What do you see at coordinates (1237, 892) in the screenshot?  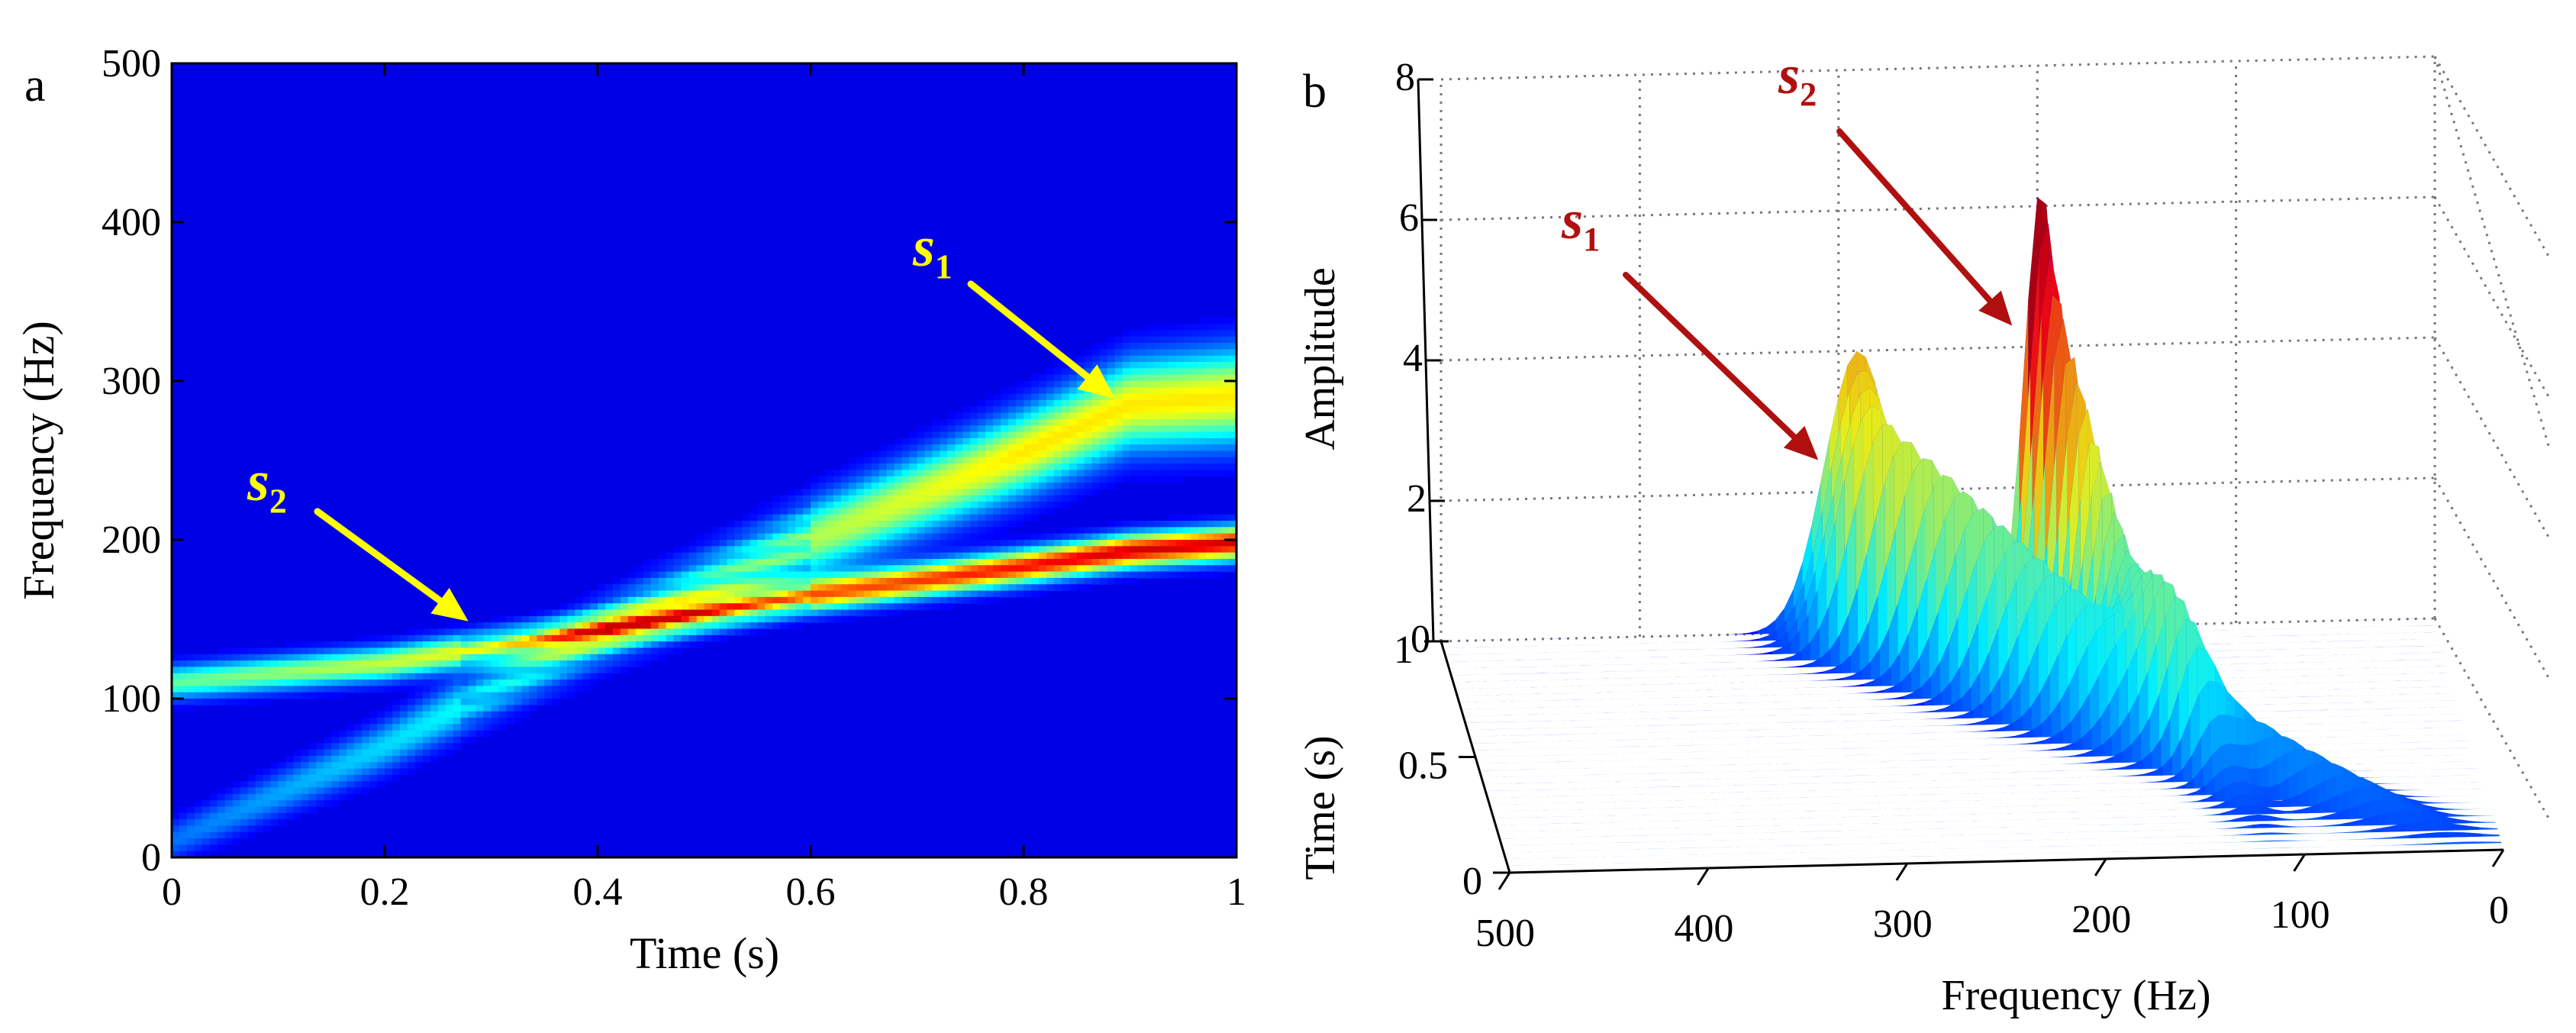 I see `x-tick-label: 1` at bounding box center [1237, 892].